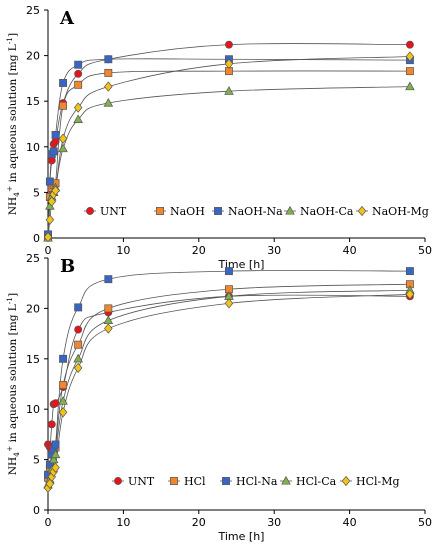  Describe the element at coordinates (241, 536) in the screenshot. I see `x-axis-label: Time [h]` at that location.